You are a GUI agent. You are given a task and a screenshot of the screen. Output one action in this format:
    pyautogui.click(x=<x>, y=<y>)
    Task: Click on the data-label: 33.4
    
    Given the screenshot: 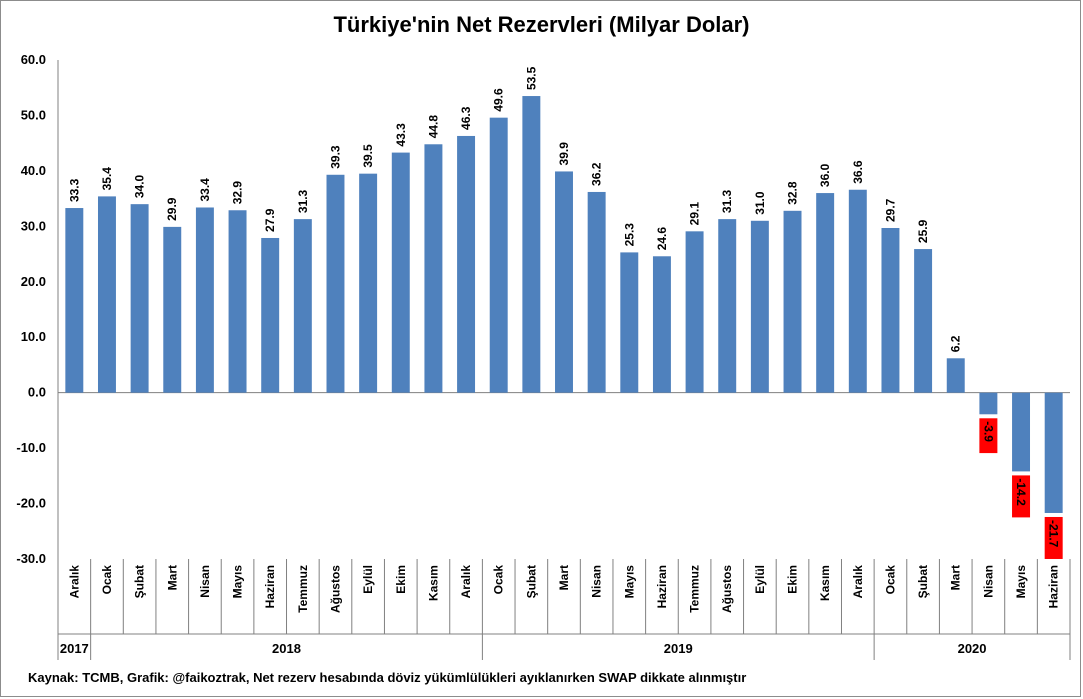 What is the action you would take?
    pyautogui.click(x=205, y=190)
    